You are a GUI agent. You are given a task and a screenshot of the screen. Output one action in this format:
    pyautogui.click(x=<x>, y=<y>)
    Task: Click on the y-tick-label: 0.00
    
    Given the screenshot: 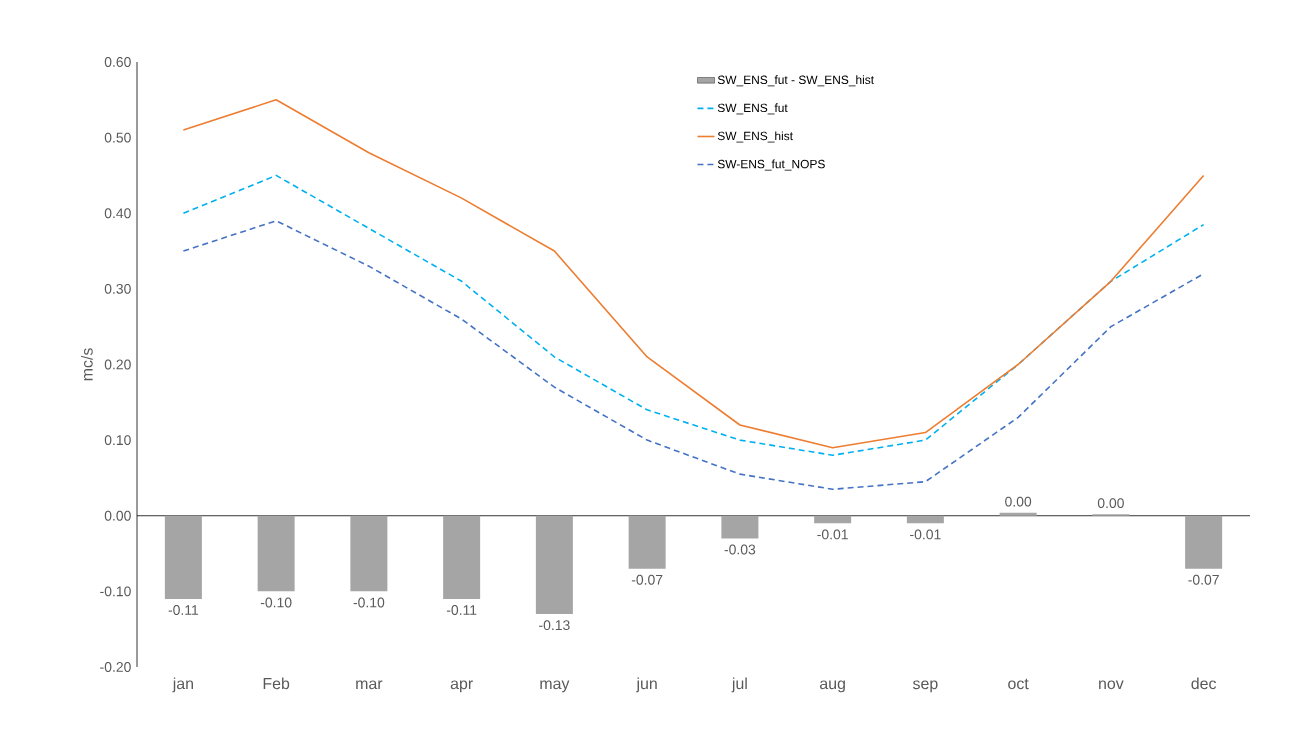 What is the action you would take?
    pyautogui.click(x=117, y=515)
    